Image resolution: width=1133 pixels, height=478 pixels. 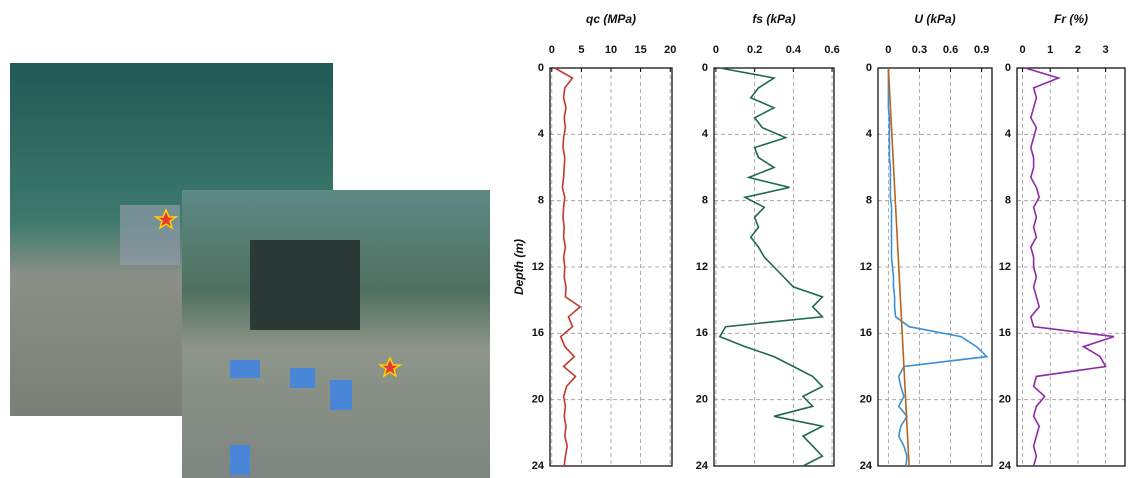 I want to click on x-tick-label: 1, so click(x=1050, y=50).